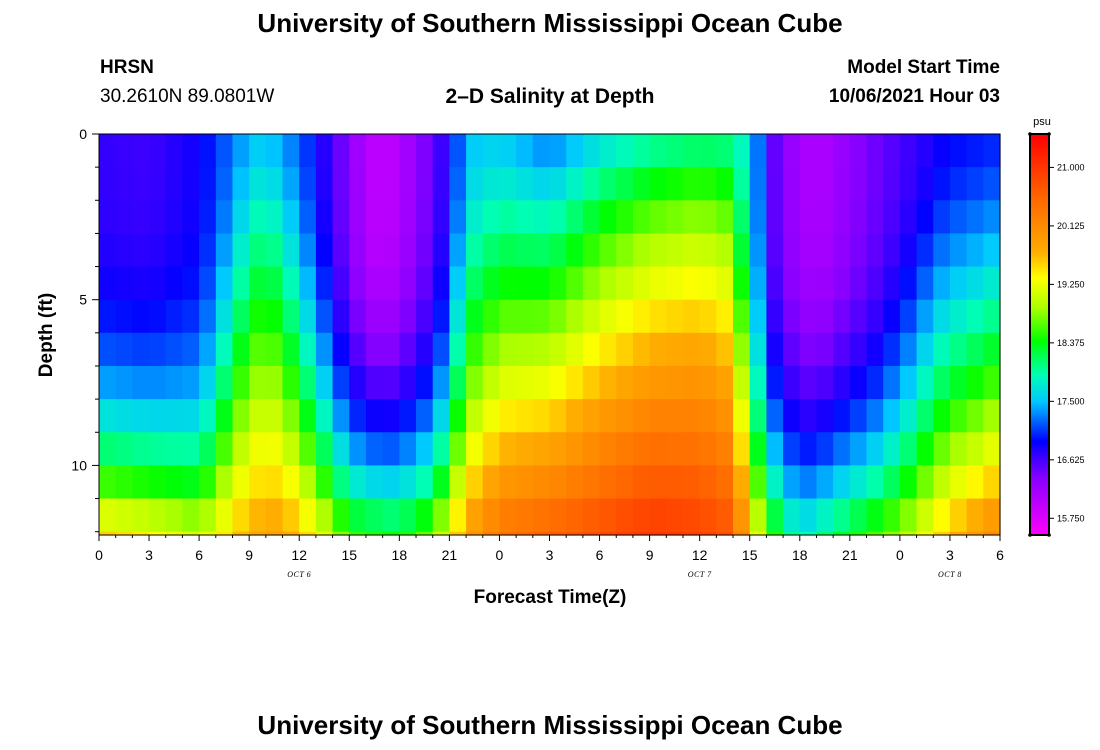 This screenshot has height=750, width=1100. What do you see at coordinates (1071, 460) in the screenshot?
I see `colorbar-tick-label: 16.625` at bounding box center [1071, 460].